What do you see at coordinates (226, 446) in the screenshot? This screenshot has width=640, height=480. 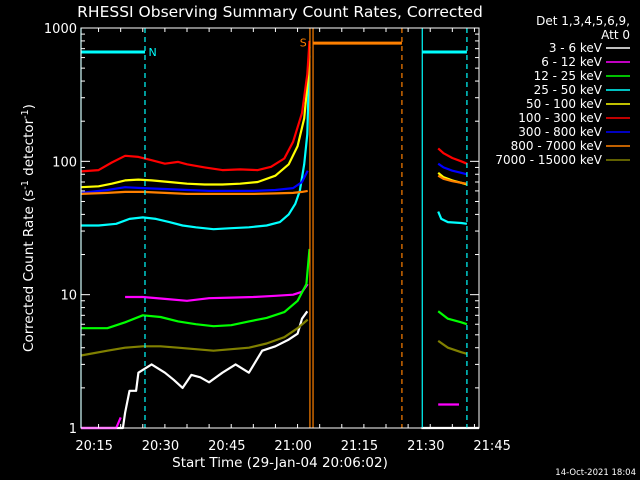 I see `x-tick-label: 20:45` at bounding box center [226, 446].